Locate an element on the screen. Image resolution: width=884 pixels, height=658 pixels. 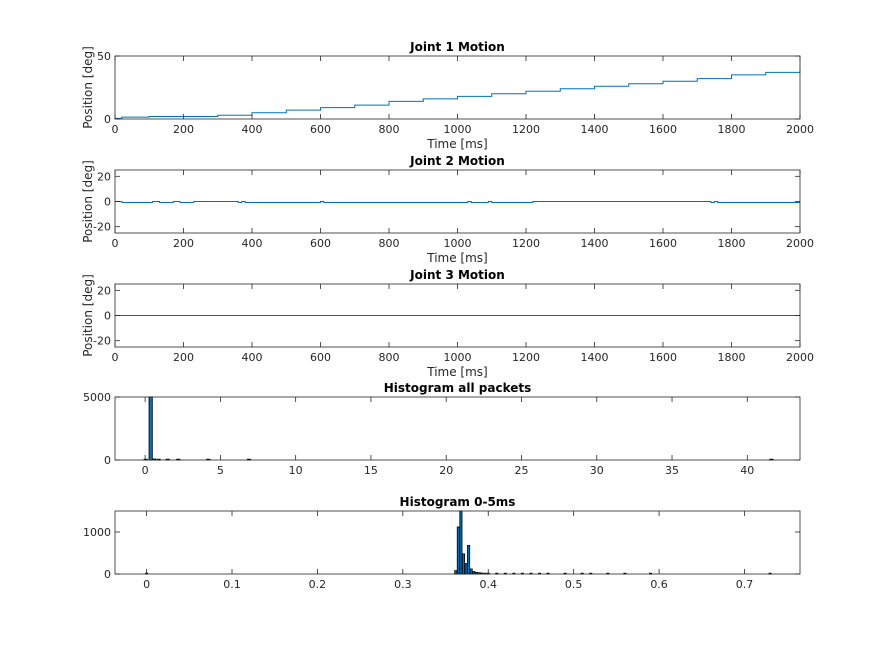
x-tick-label: 35 is located at coordinates (672, 470).